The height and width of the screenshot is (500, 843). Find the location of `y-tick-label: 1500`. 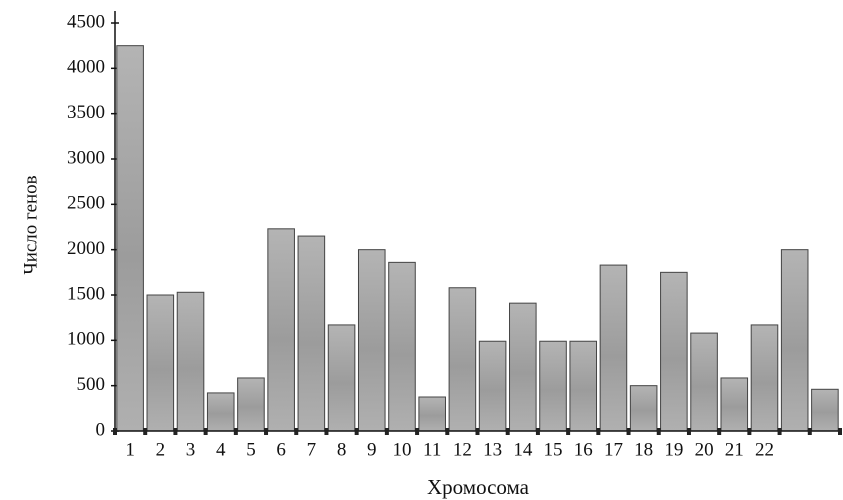

y-tick-label: 1500 is located at coordinates (86, 293).